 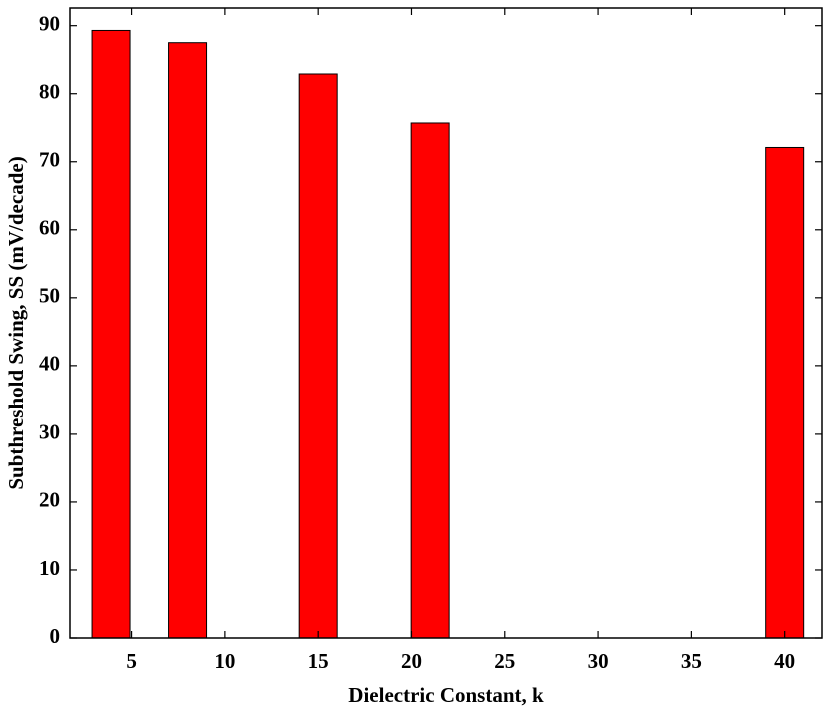 I want to click on y-tick-label: 30, so click(x=49, y=432).